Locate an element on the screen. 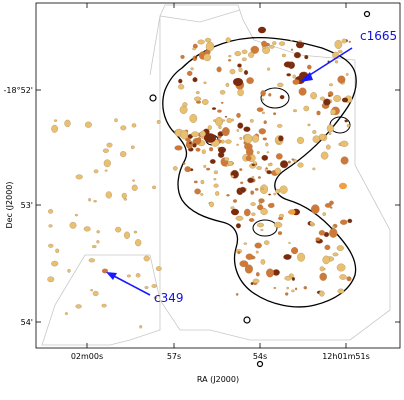 This screenshot has width=404, height=400. x-tick-label-3: 54s is located at coordinates (260, 356).